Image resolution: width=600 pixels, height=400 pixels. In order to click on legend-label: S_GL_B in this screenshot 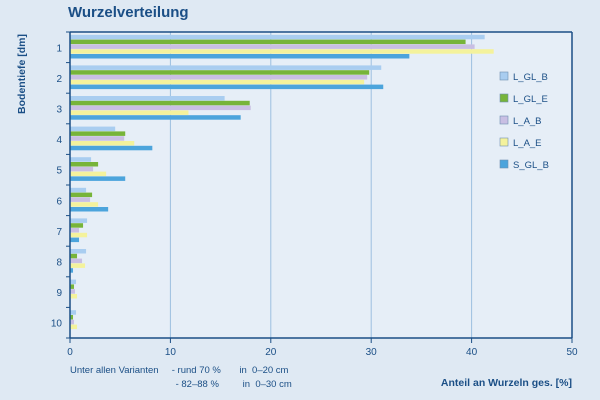, I will do `click(531, 165)`.